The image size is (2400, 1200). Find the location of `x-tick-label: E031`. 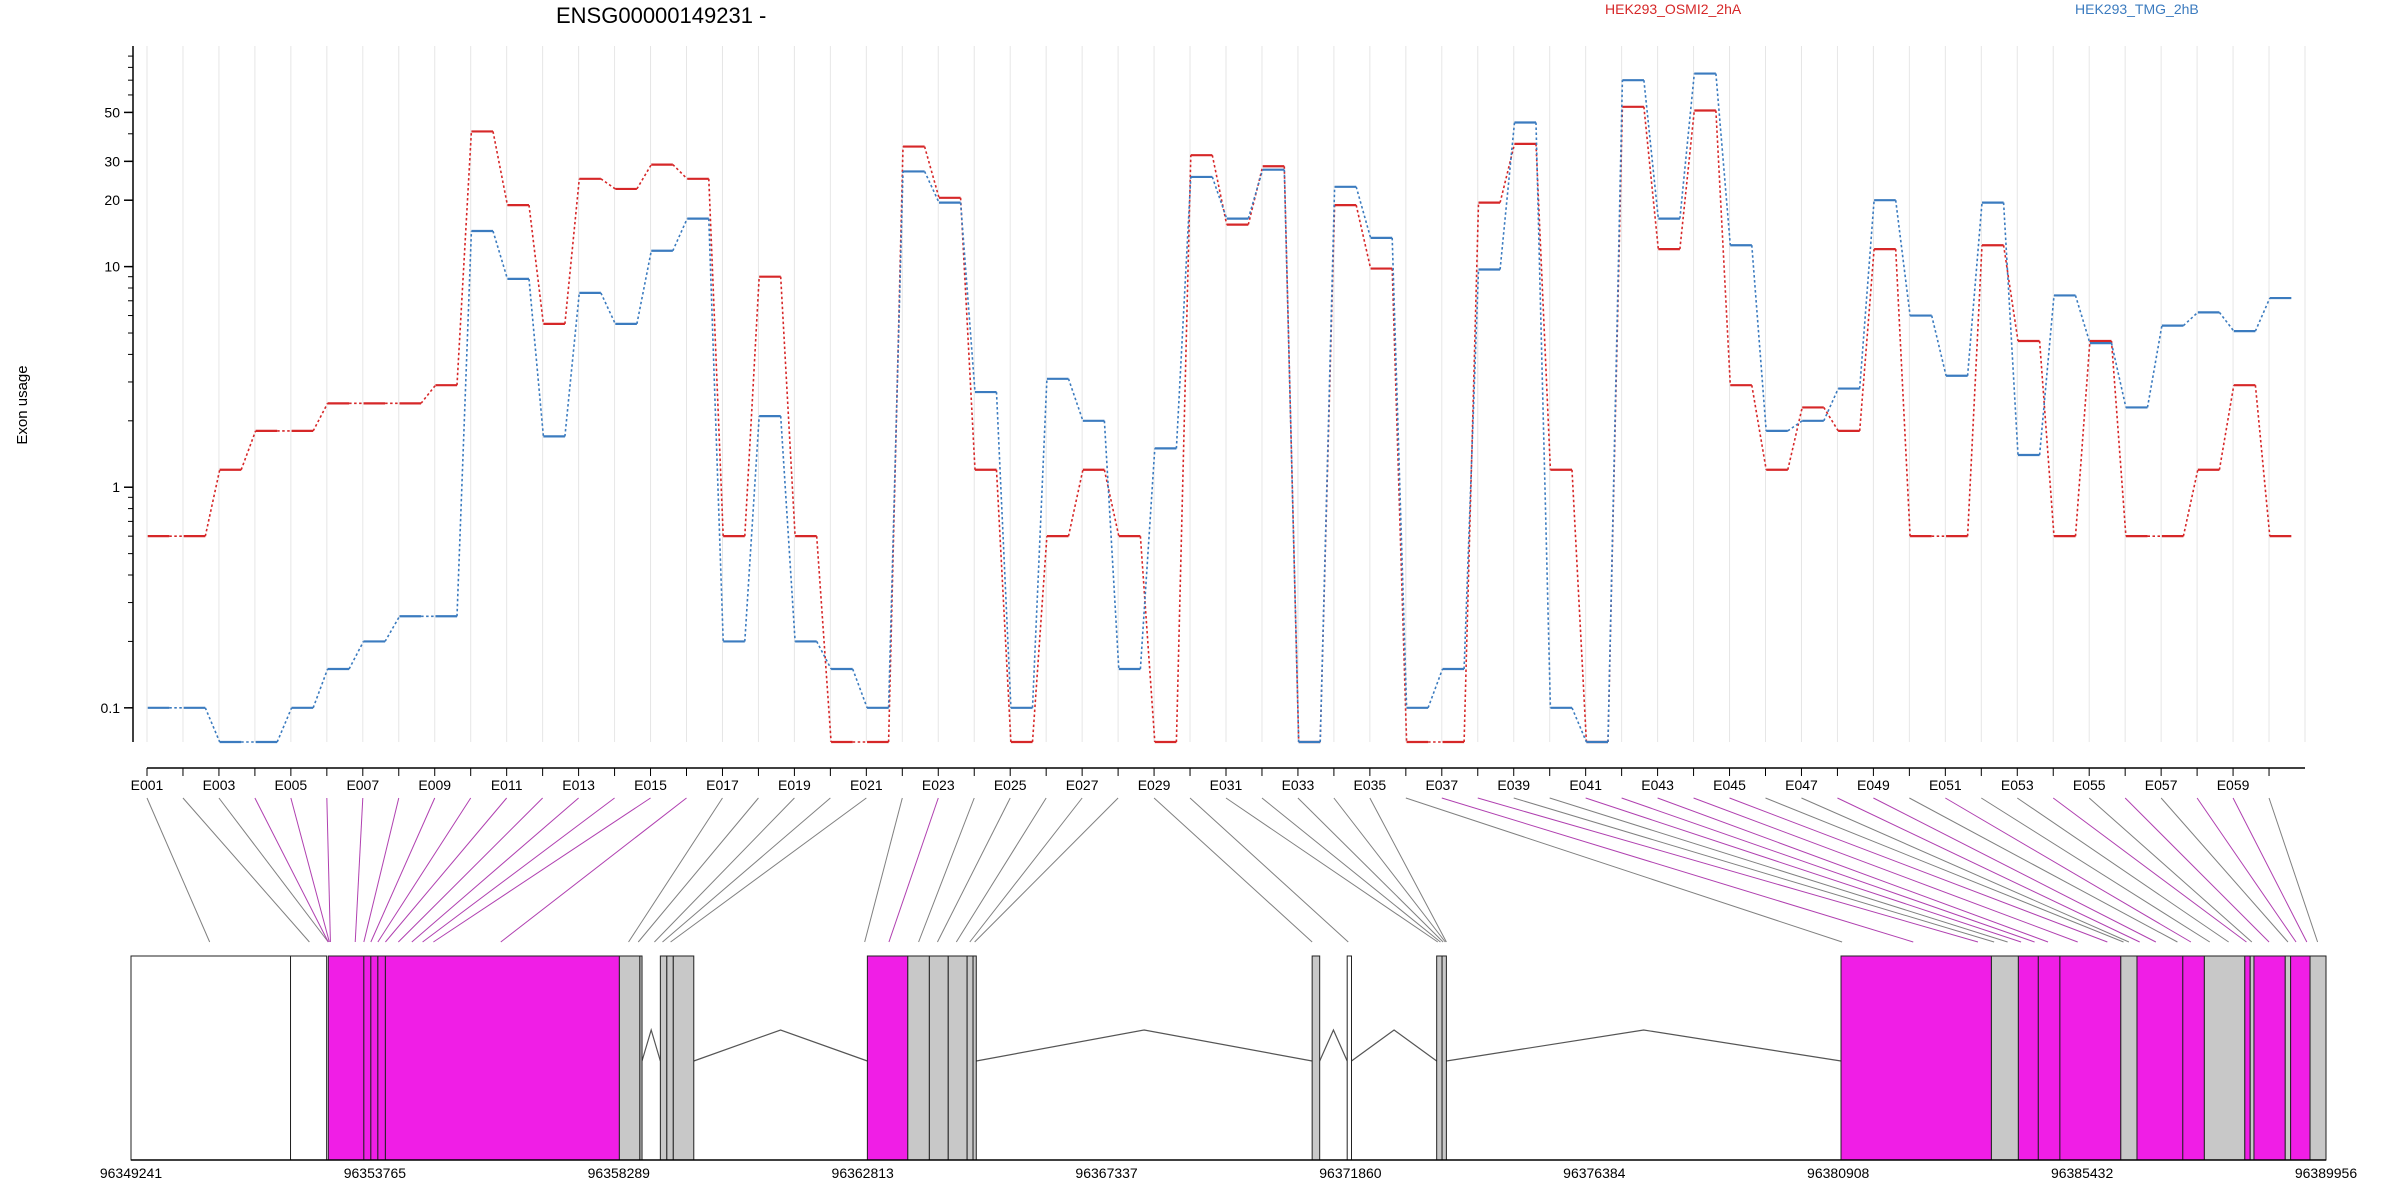

x-tick-label: E031 is located at coordinates (1226, 785).